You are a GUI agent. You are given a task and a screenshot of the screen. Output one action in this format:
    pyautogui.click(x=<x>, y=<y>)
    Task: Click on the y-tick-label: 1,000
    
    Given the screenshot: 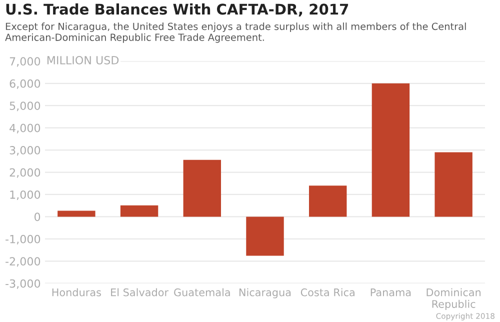 What is the action you would take?
    pyautogui.click(x=25, y=195)
    